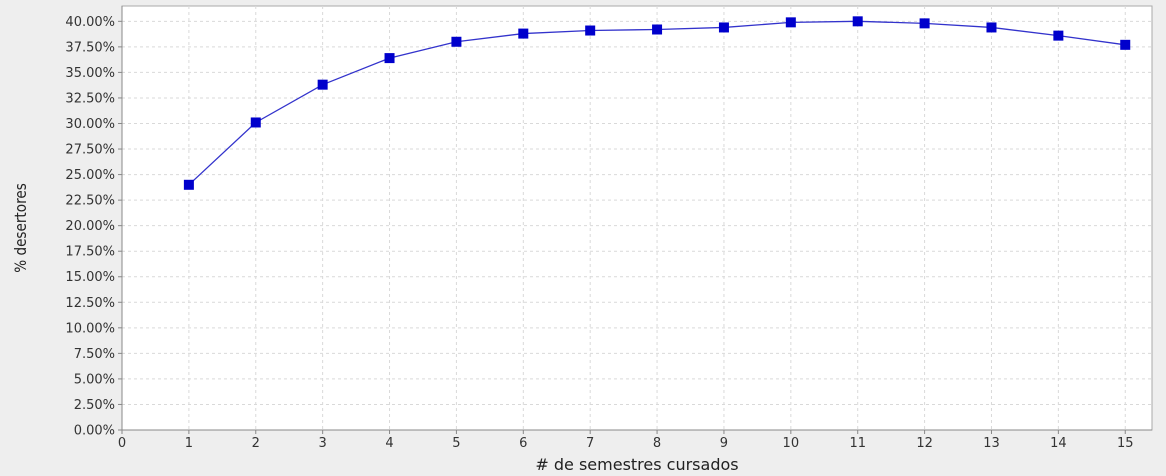 This screenshot has height=476, width=1166. Describe the element at coordinates (991, 443) in the screenshot. I see `x-tick-label: 13` at that location.